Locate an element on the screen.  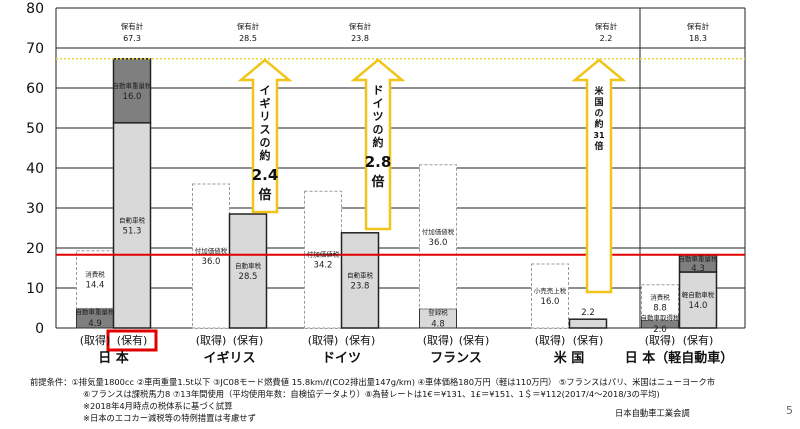
arrow-multiplier: 2.8 is located at coordinates (378, 162).